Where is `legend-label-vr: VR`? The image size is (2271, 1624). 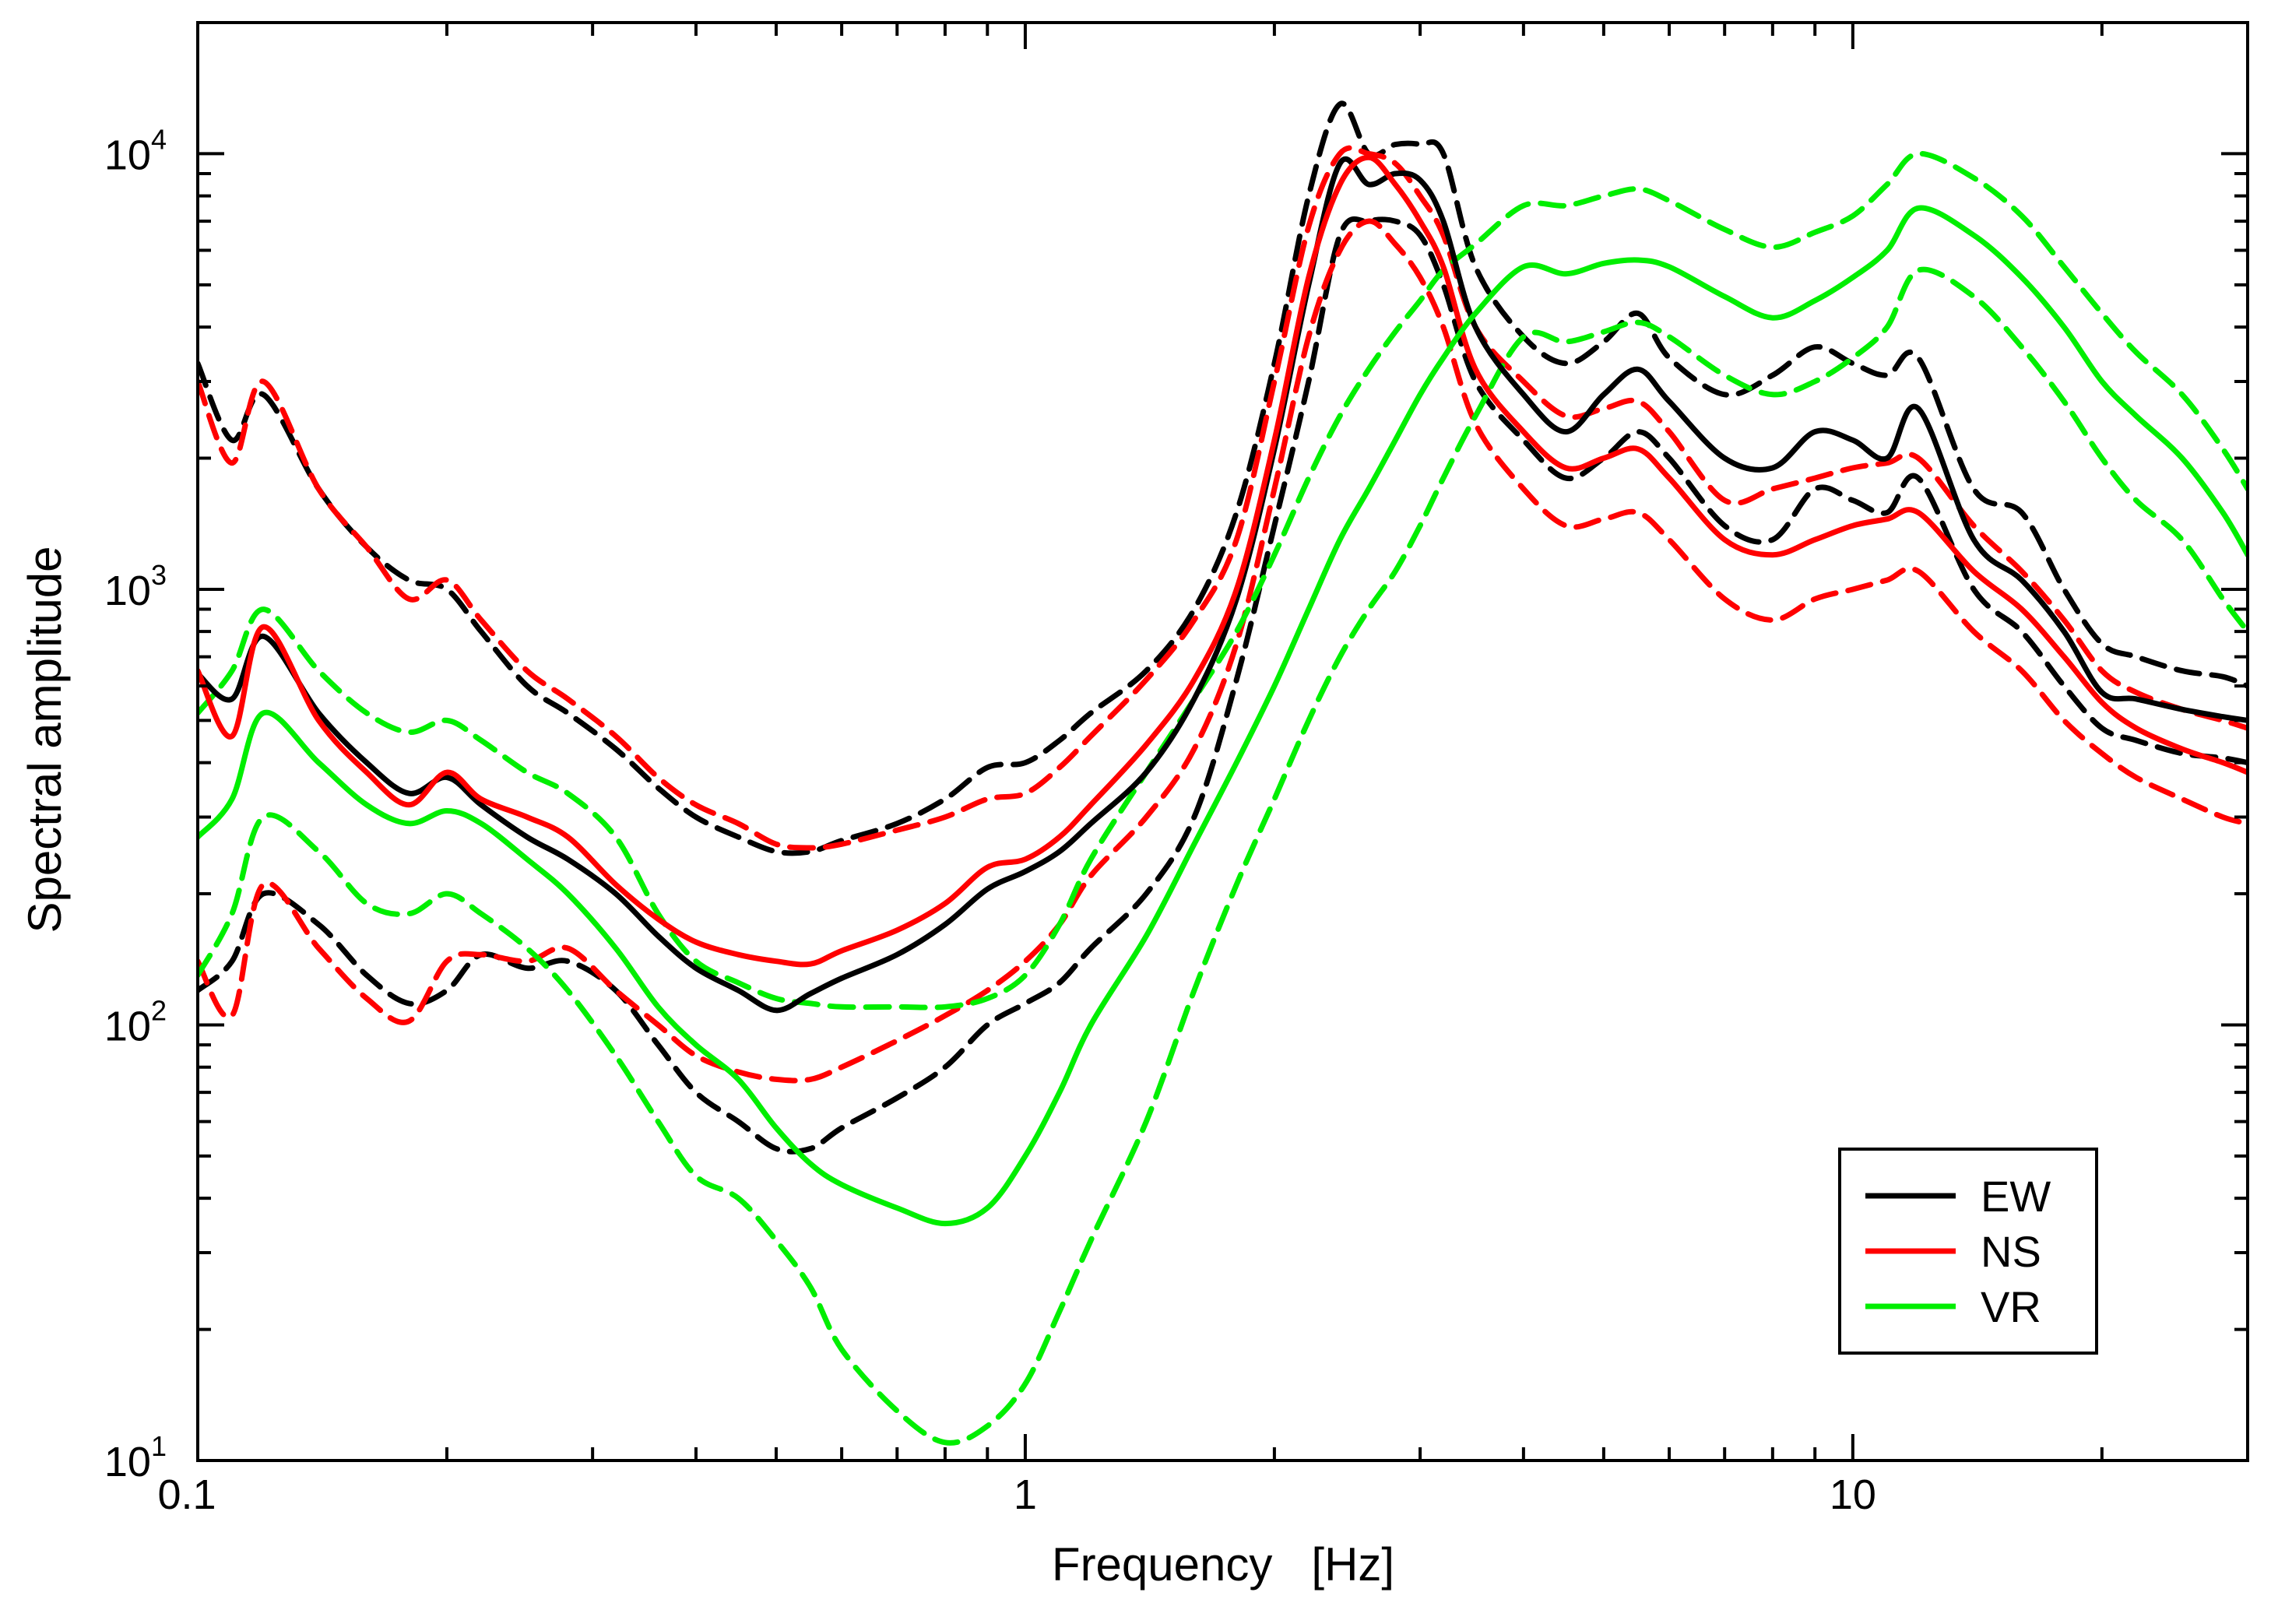 legend-label-vr: VR is located at coordinates (2011, 1306).